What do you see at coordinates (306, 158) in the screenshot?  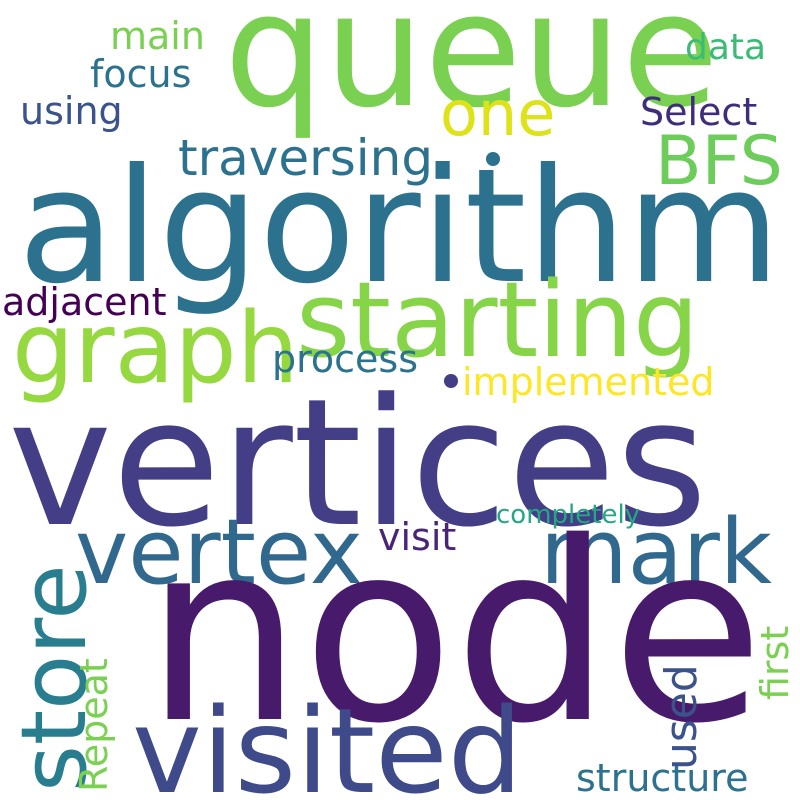 I see `word-traversing: traversing` at bounding box center [306, 158].